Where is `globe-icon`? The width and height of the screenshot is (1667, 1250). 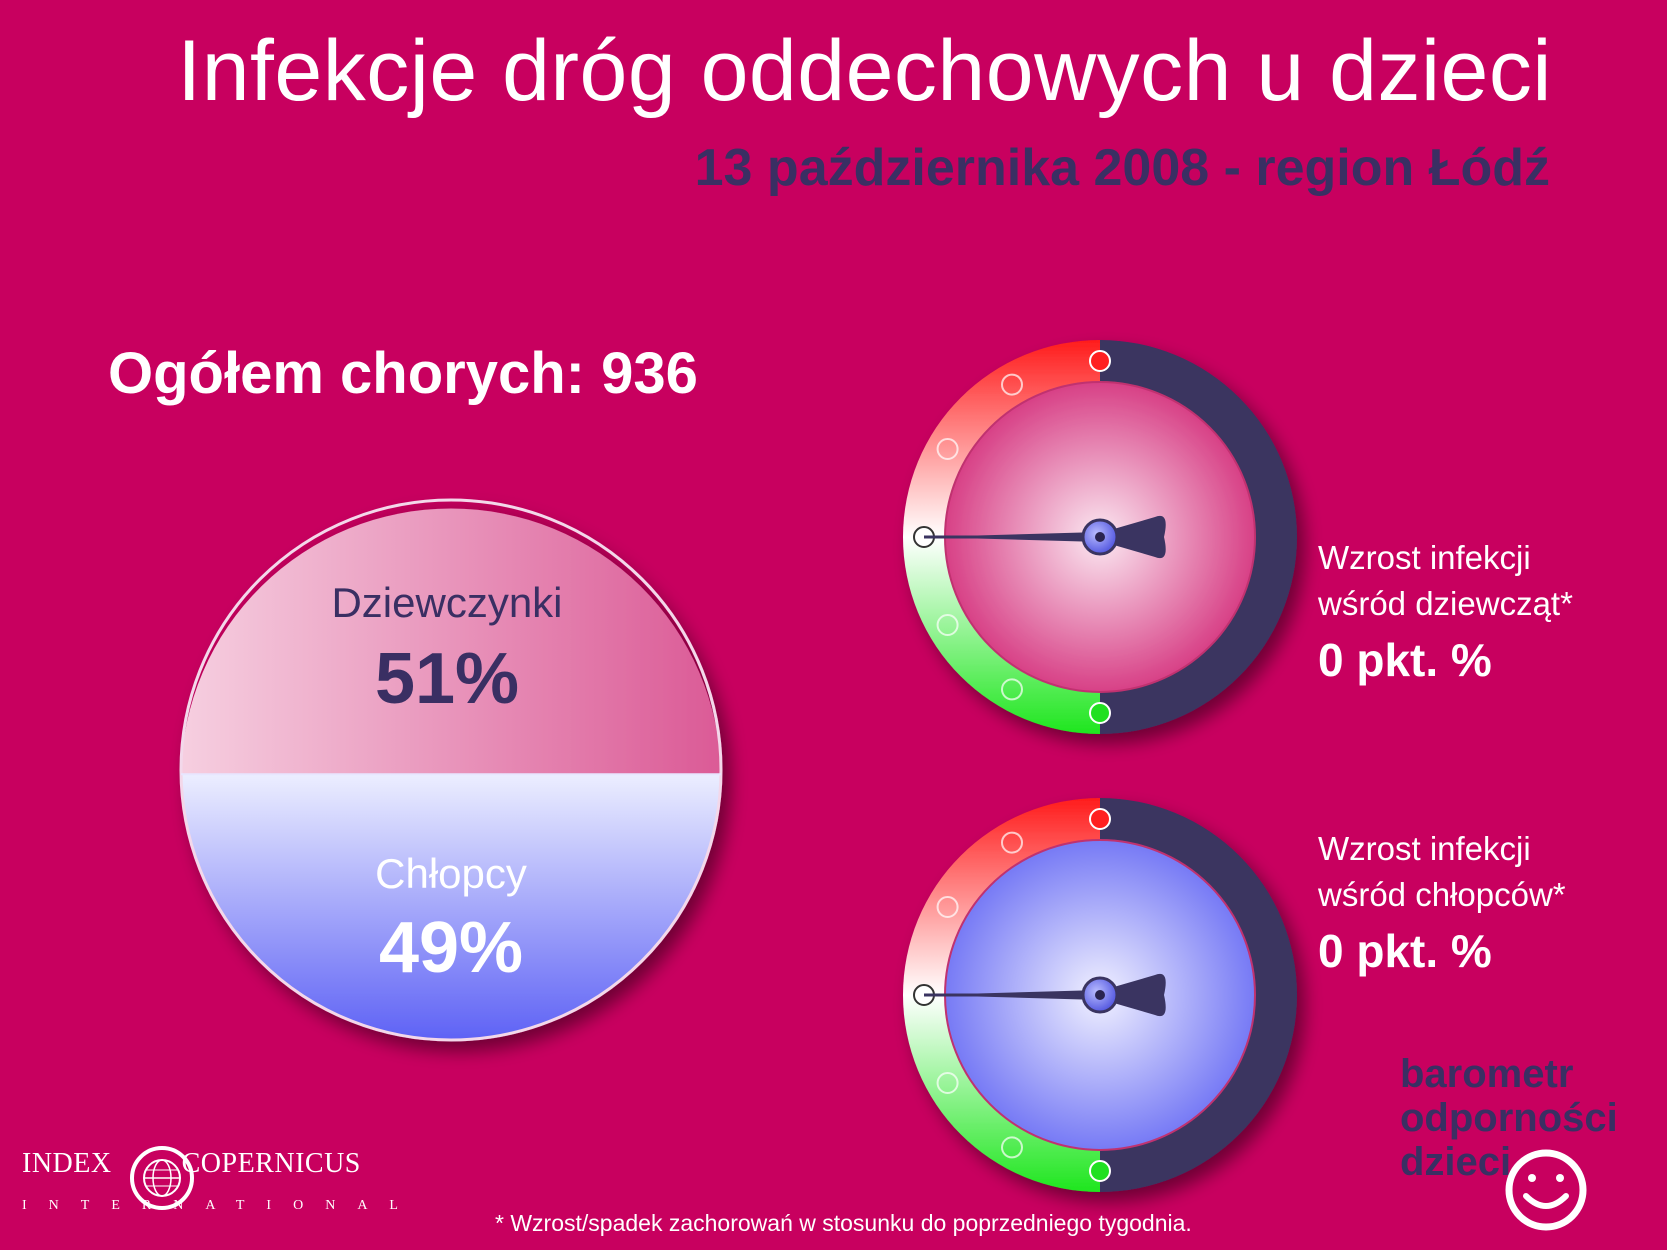 globe-icon is located at coordinates (162, 1178).